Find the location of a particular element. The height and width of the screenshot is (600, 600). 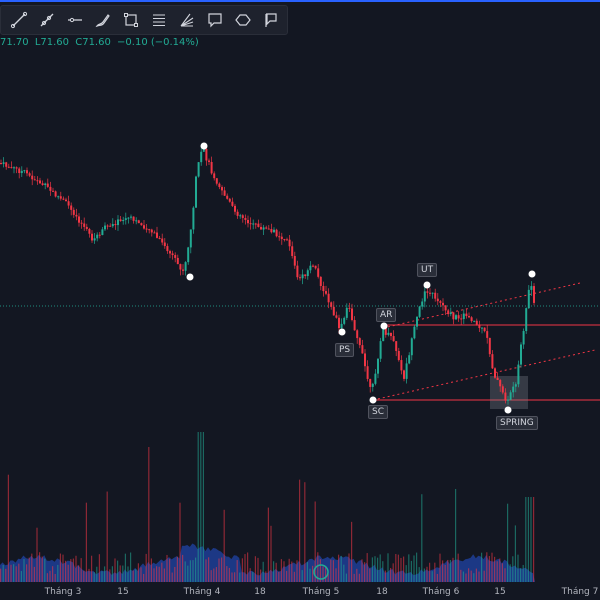

pivot-point-apr-high is located at coordinates (204, 146).